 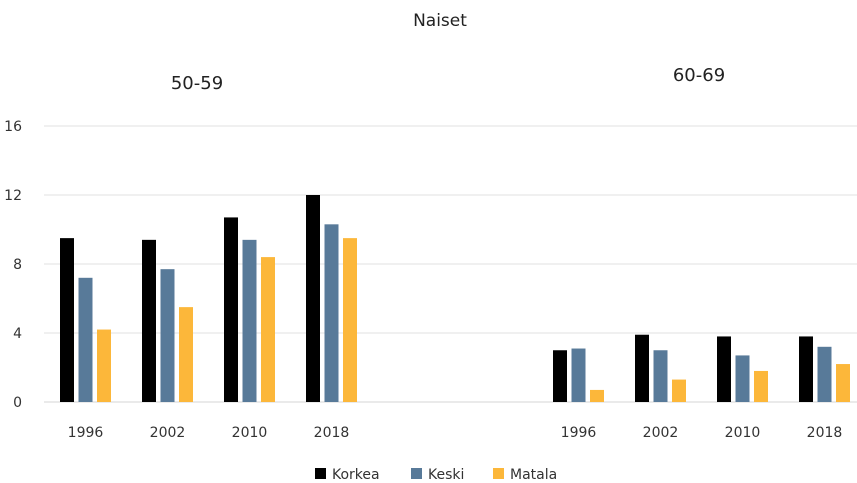 What do you see at coordinates (17, 265) in the screenshot?
I see `y-tick-label: 8` at bounding box center [17, 265].